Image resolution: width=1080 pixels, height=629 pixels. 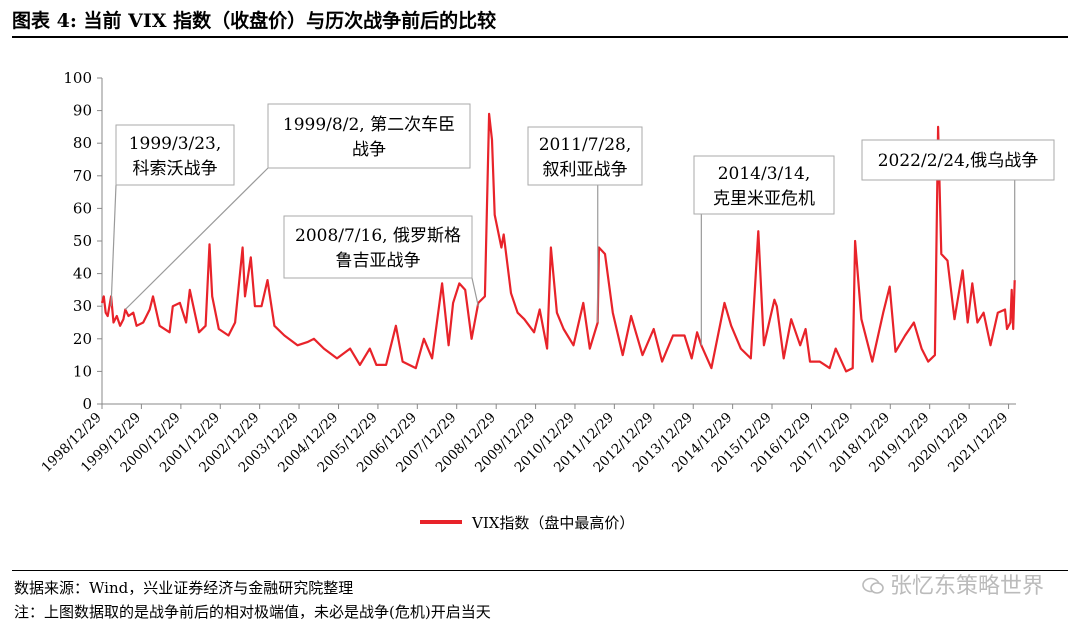 I want to click on watermark: 张忆东策略世界, so click(x=953, y=584).